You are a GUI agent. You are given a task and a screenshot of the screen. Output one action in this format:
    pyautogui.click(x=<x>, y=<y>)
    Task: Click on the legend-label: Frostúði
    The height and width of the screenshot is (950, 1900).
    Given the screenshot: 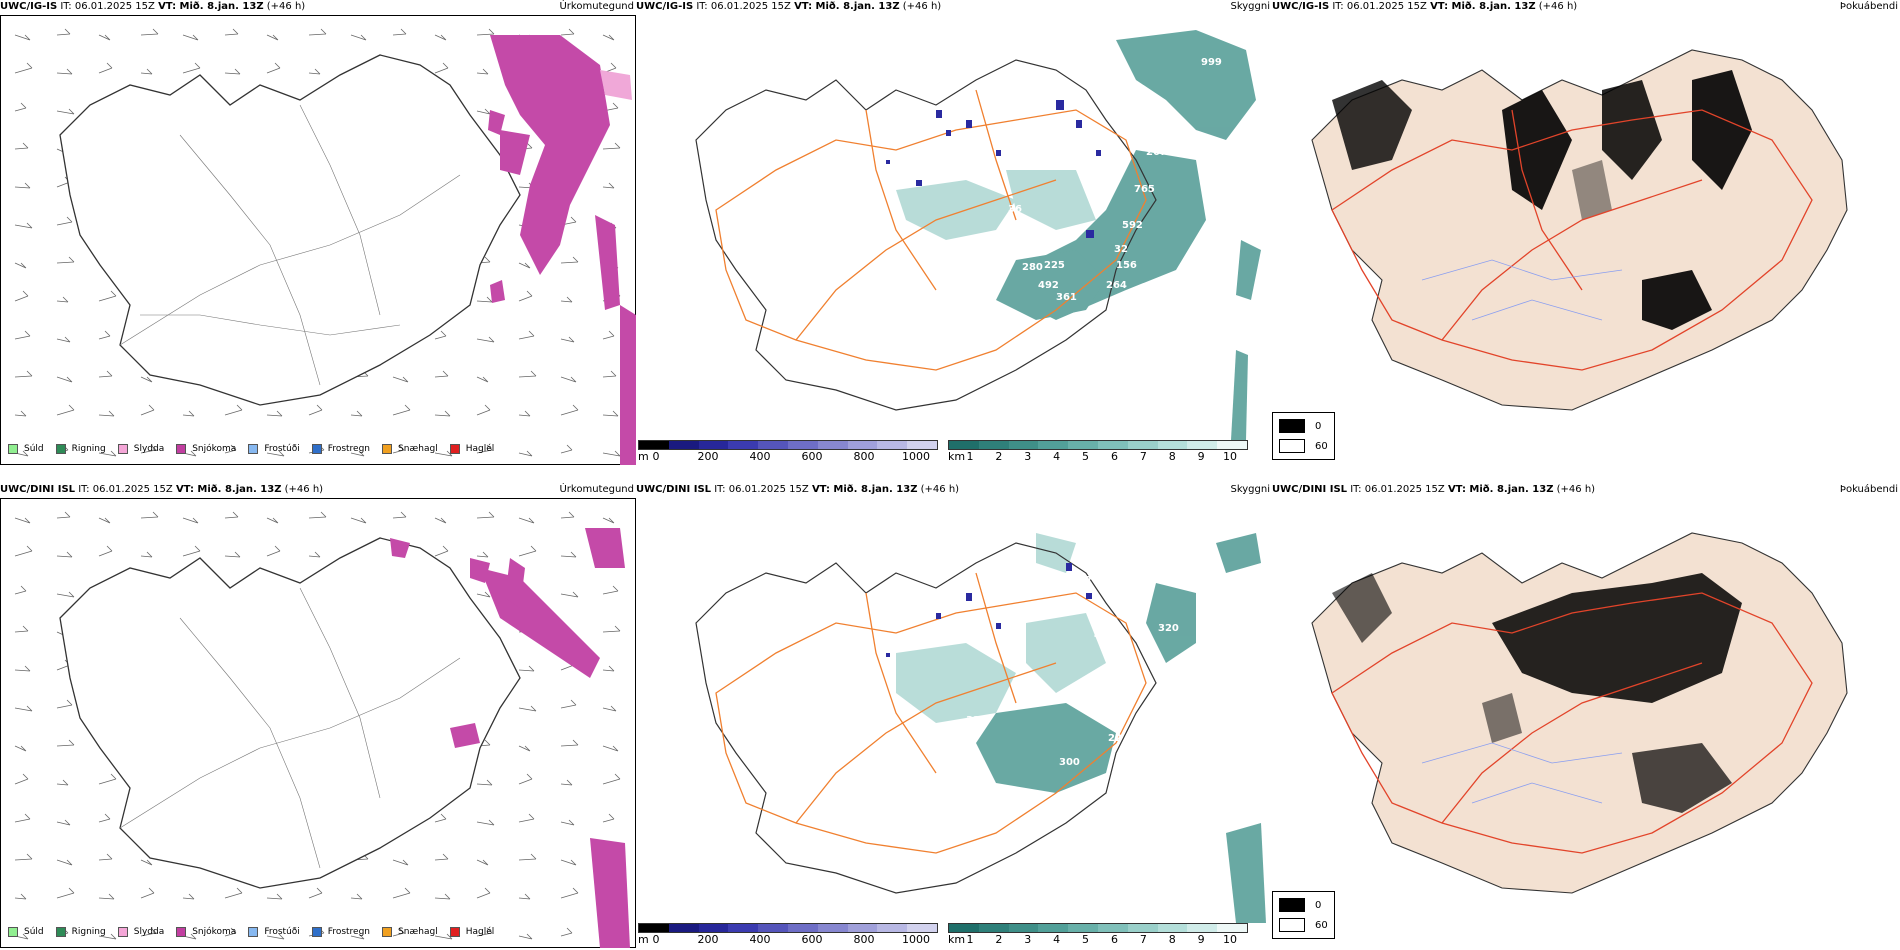 What is the action you would take?
    pyautogui.click(x=282, y=449)
    